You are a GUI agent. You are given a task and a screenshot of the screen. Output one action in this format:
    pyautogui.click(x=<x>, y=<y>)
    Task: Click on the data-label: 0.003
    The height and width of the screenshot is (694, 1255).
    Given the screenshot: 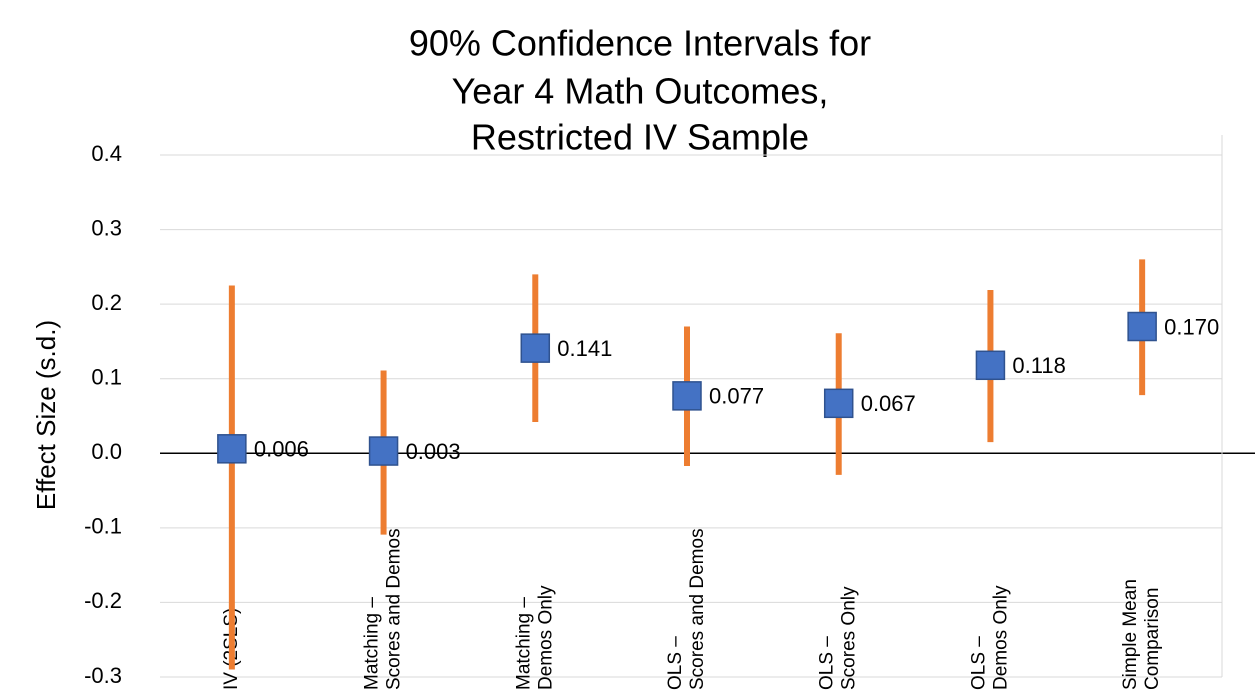 What is the action you would take?
    pyautogui.click(x=433, y=451)
    